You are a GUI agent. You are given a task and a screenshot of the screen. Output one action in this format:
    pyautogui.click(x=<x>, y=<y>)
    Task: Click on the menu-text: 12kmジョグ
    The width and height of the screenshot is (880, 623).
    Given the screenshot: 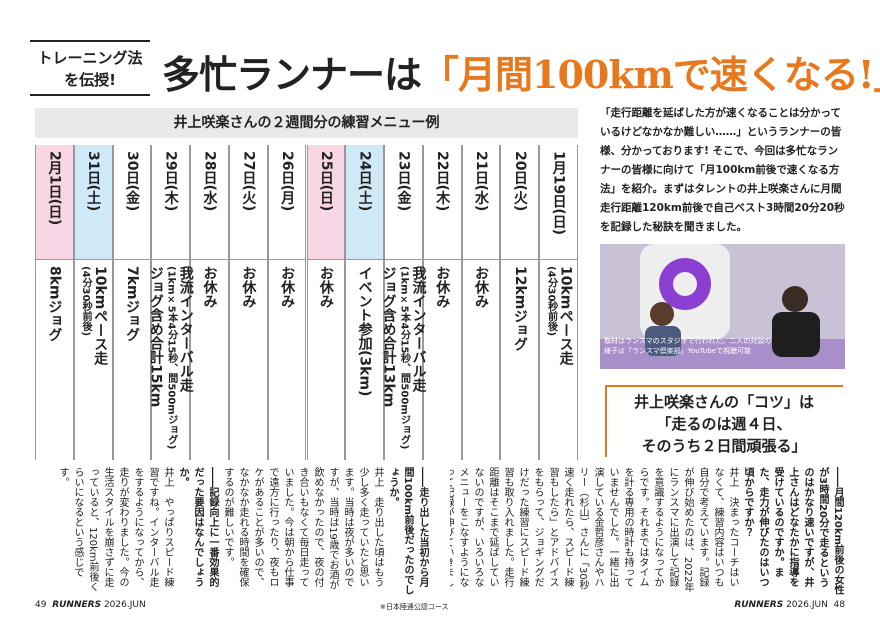 What is the action you would take?
    pyautogui.click(x=520, y=363)
    